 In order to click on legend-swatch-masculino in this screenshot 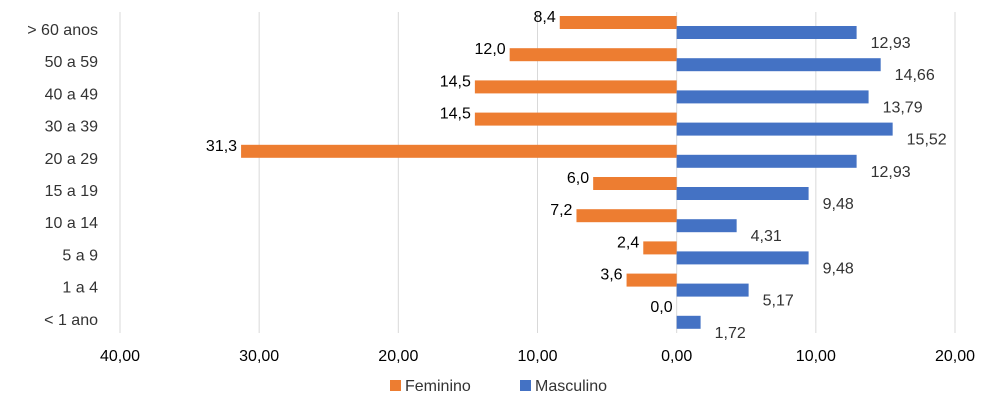, I will do `click(525, 385)`.